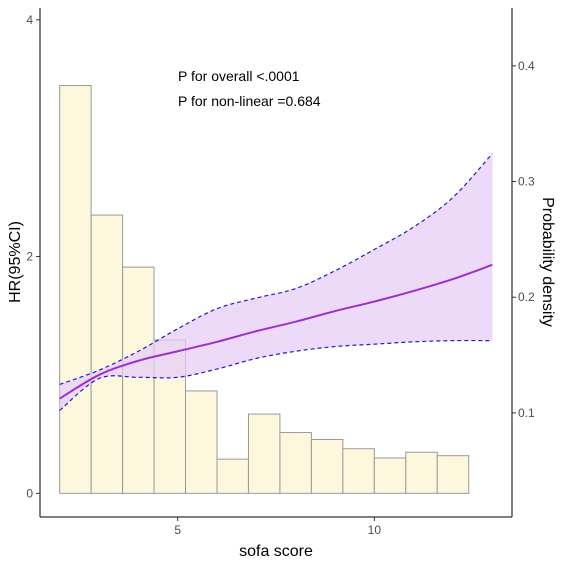 The width and height of the screenshot is (564, 570). Describe the element at coordinates (526, 182) in the screenshot. I see `y2-tick-label: 0.3` at that location.